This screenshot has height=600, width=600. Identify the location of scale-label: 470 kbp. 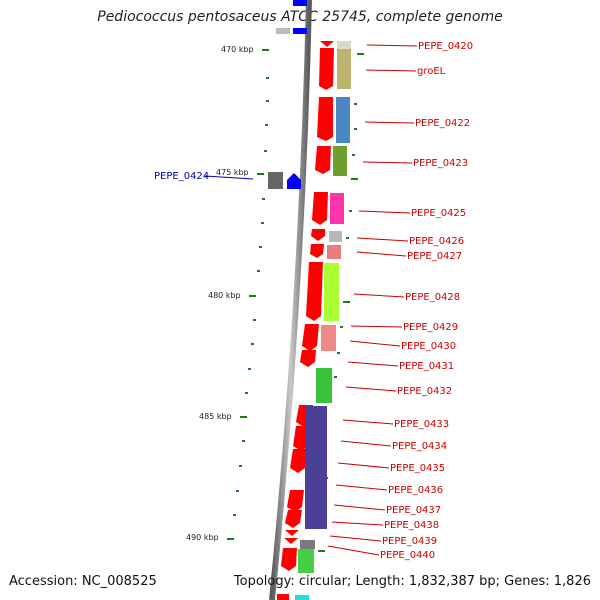
(237, 49).